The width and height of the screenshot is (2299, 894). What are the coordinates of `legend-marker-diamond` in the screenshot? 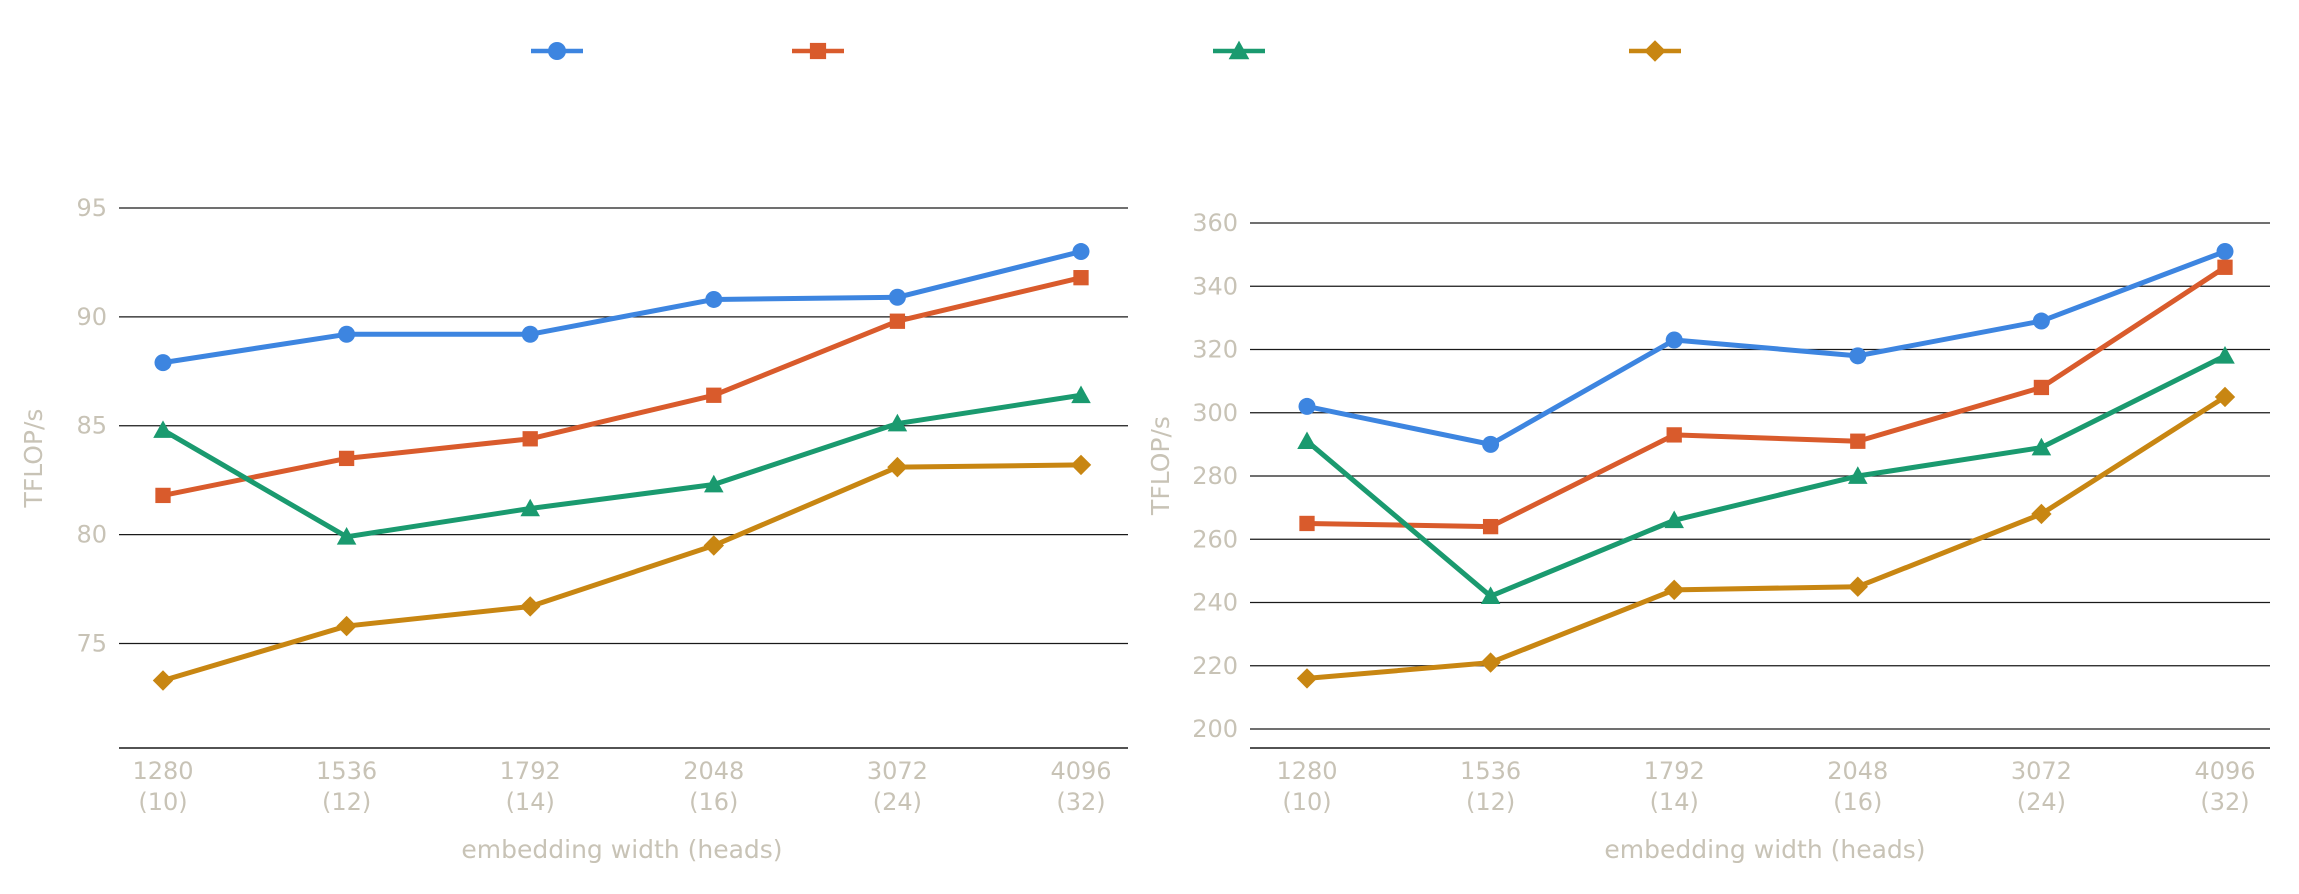 It's located at (1655, 51).